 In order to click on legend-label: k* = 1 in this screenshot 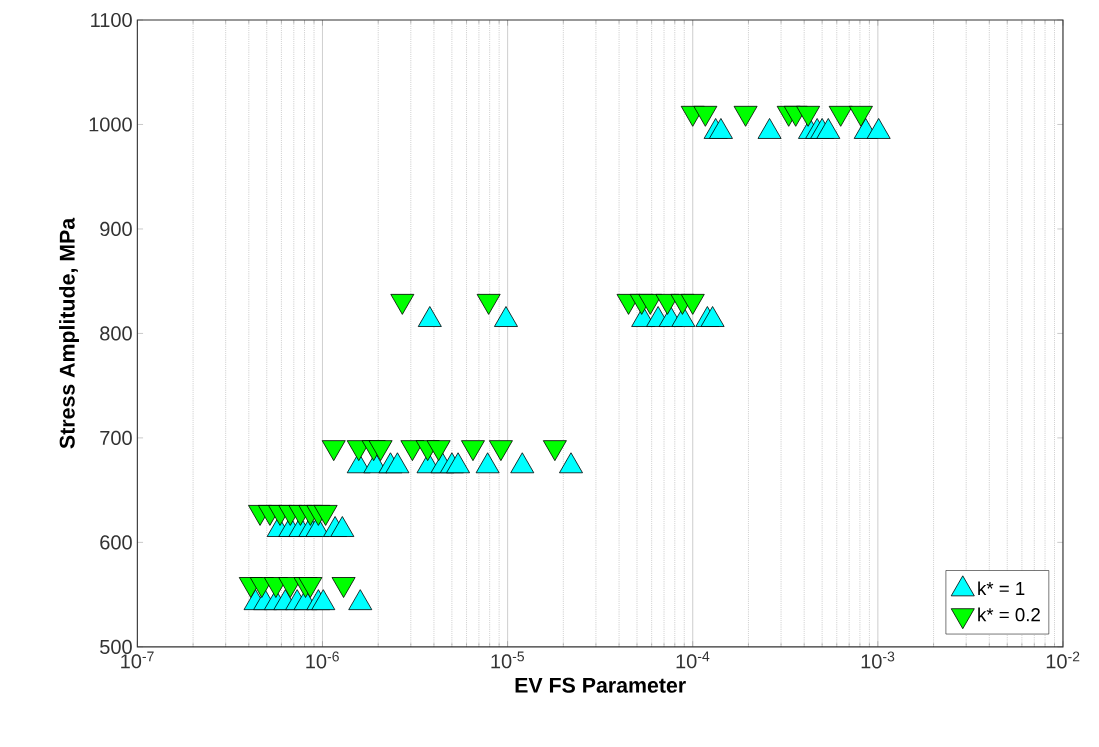, I will do `click(1001, 588)`.